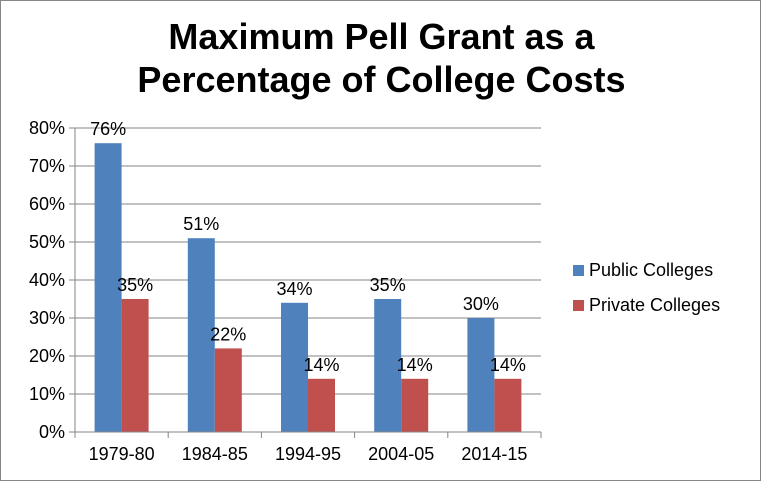 Image resolution: width=761 pixels, height=481 pixels. Describe the element at coordinates (47, 394) in the screenshot. I see `y-tick-label: 10%` at that location.